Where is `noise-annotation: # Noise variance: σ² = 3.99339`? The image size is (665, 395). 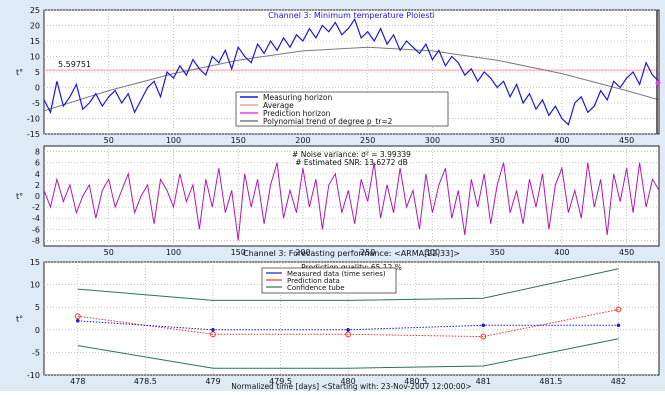
noise-annotation: # Noise variance: σ² = 3.99339 is located at coordinates (351, 154).